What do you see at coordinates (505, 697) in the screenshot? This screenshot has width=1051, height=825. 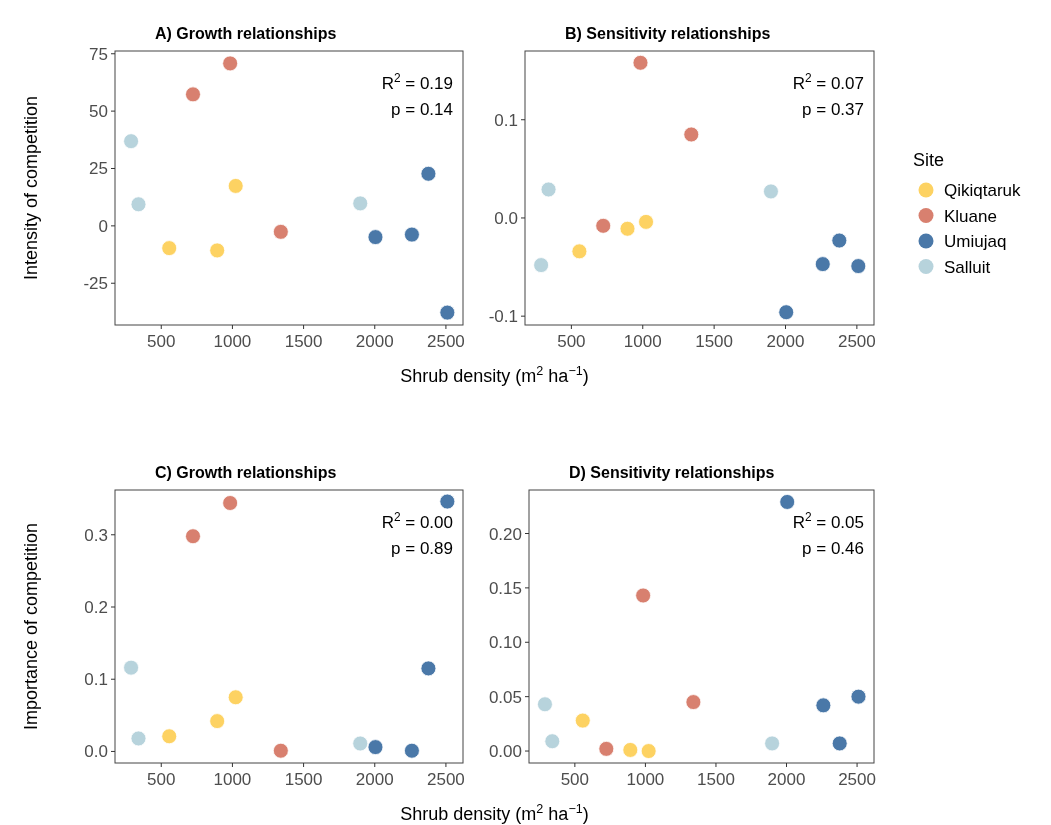 I see `y-tick-label: 0.05` at bounding box center [505, 697].